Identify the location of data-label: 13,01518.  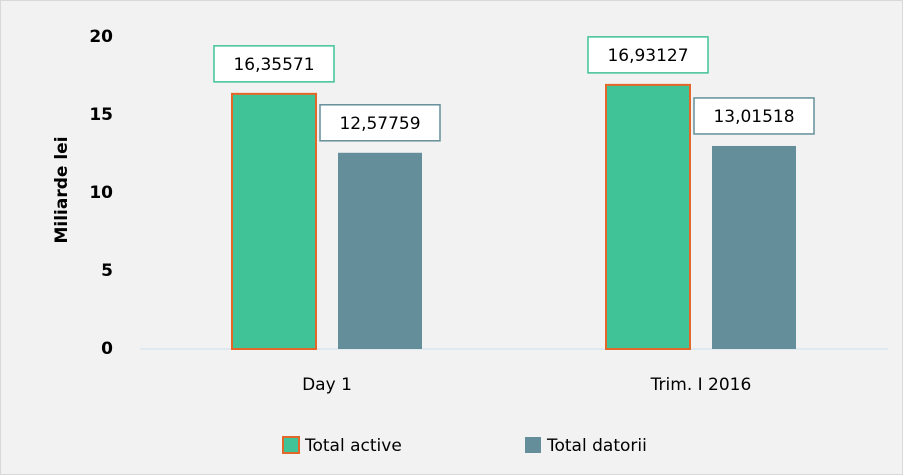
(753, 117).